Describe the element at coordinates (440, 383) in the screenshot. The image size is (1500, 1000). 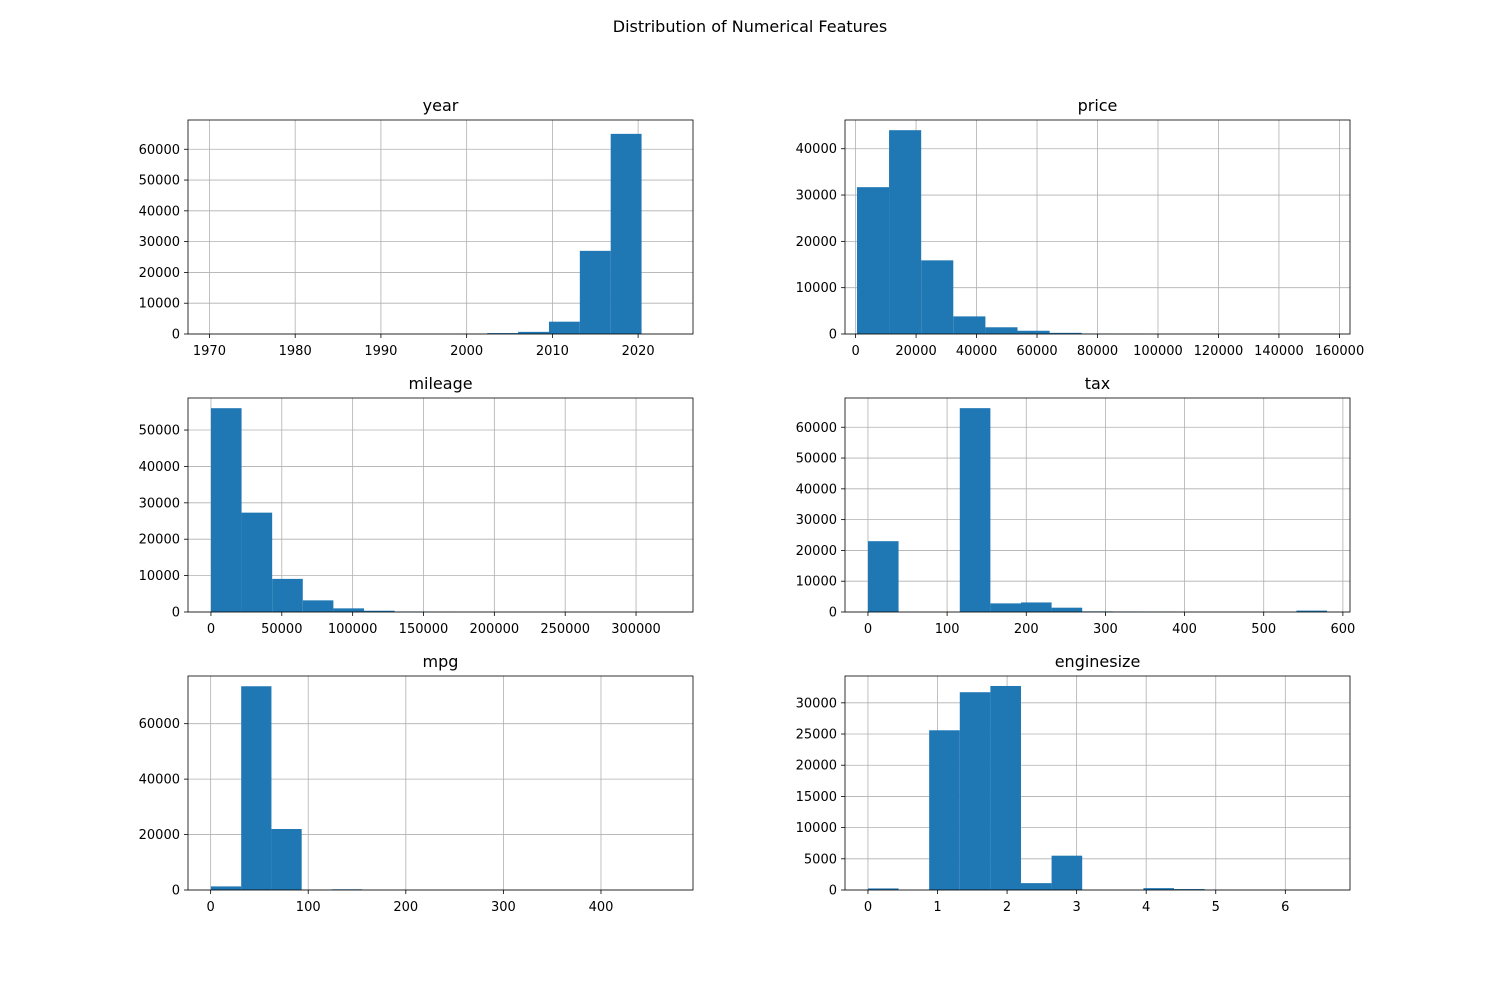
I see `subplot-title: mileage` at that location.